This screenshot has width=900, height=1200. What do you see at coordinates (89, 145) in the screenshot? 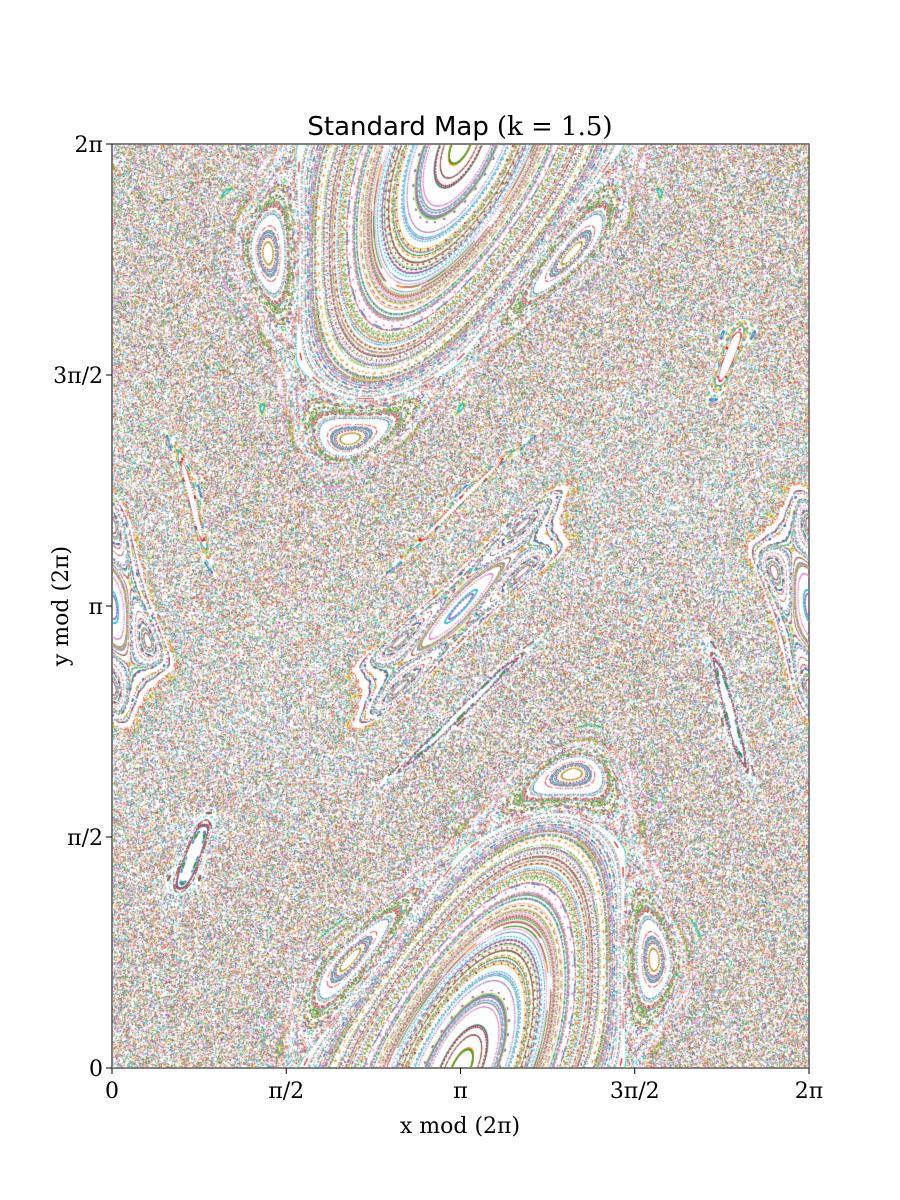
I see `y-tick-label: 2π` at bounding box center [89, 145].